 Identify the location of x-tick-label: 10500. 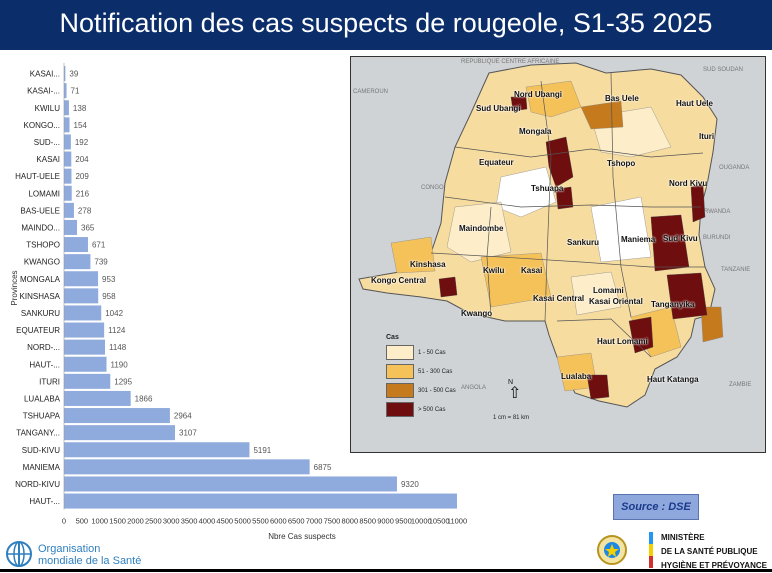
(439, 521).